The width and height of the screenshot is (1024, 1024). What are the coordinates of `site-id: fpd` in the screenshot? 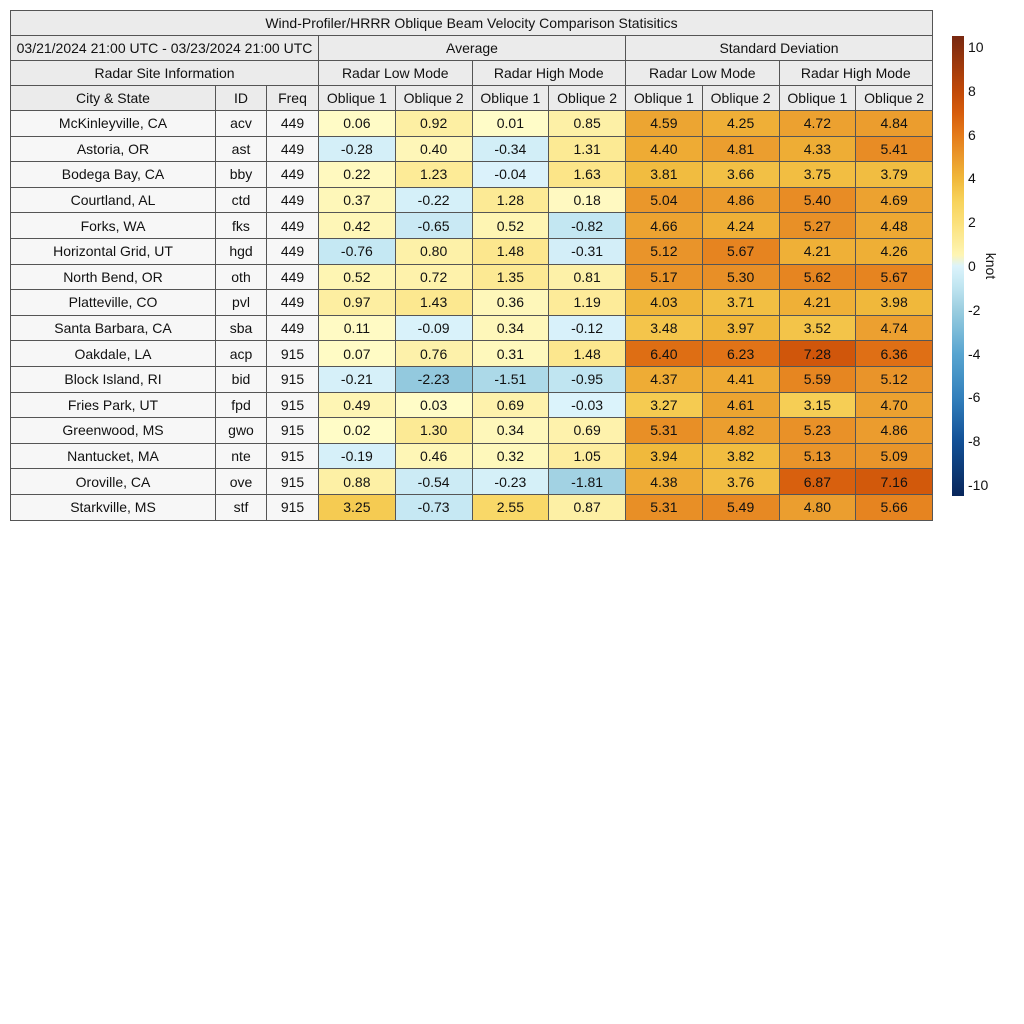 It's located at (241, 405).